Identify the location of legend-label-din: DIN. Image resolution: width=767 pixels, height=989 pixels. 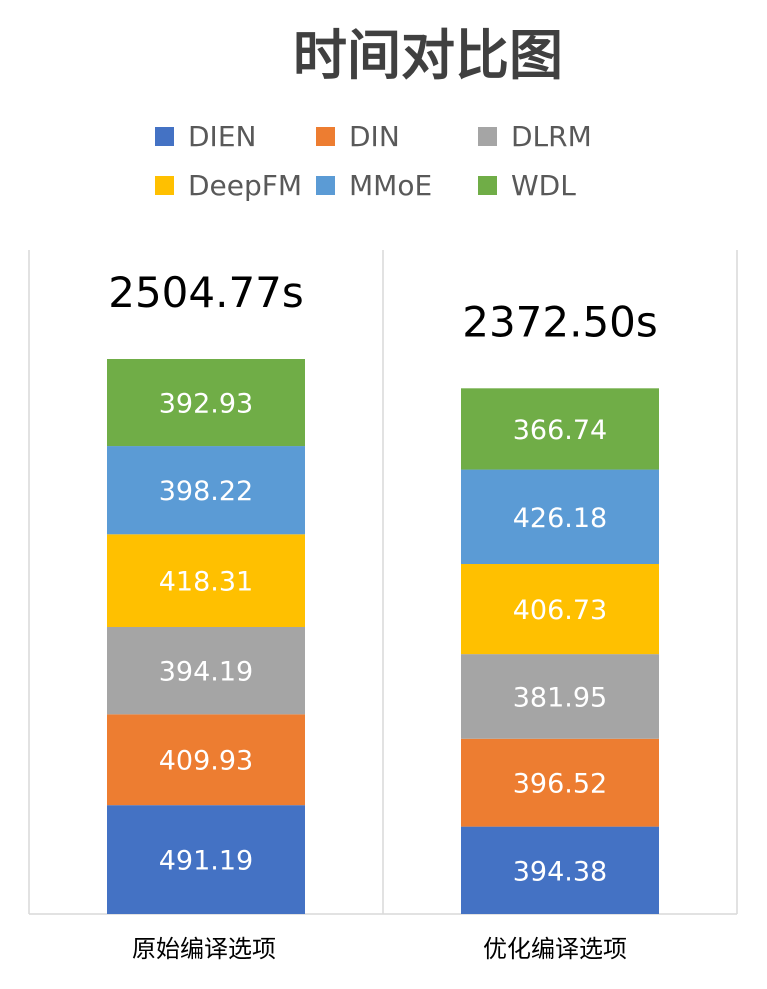
(374, 136).